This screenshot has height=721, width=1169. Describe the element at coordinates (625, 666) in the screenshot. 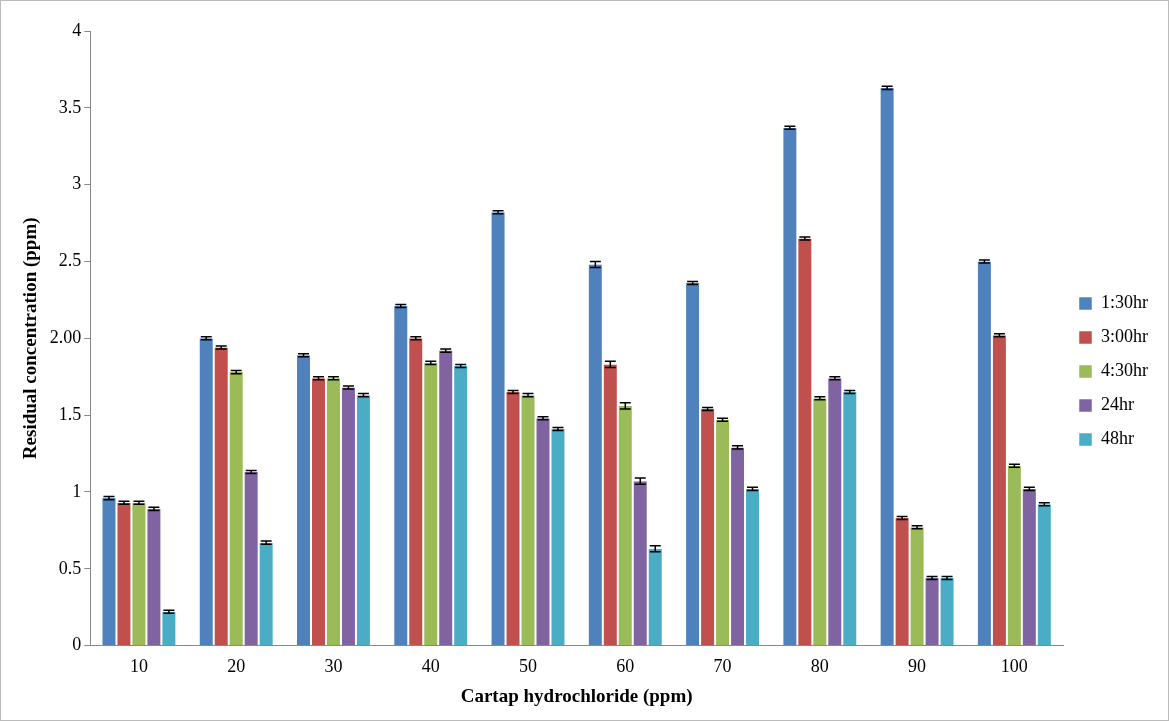

I see `x-tick-label: 60` at that location.